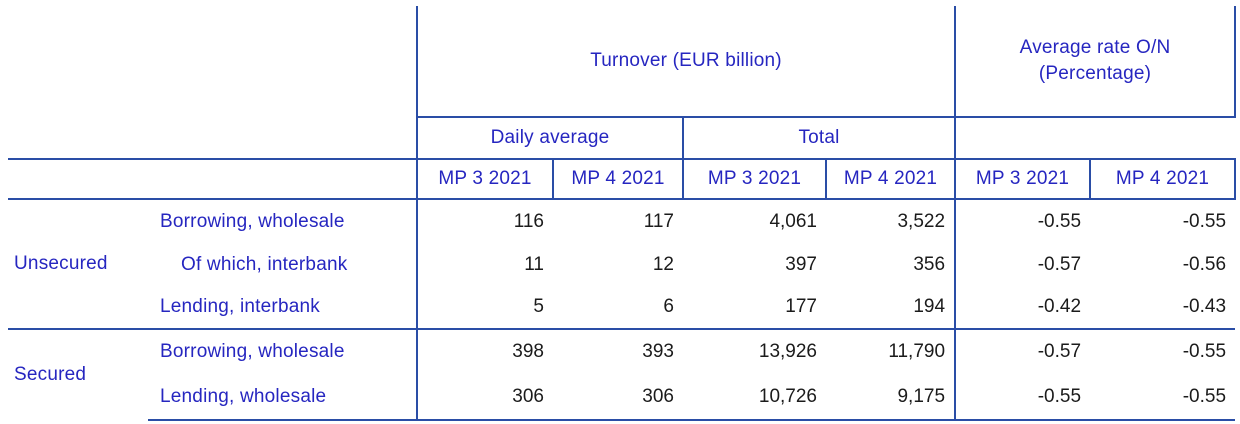  What do you see at coordinates (1204, 306) in the screenshot?
I see `value-cell: -0.43` at bounding box center [1204, 306].